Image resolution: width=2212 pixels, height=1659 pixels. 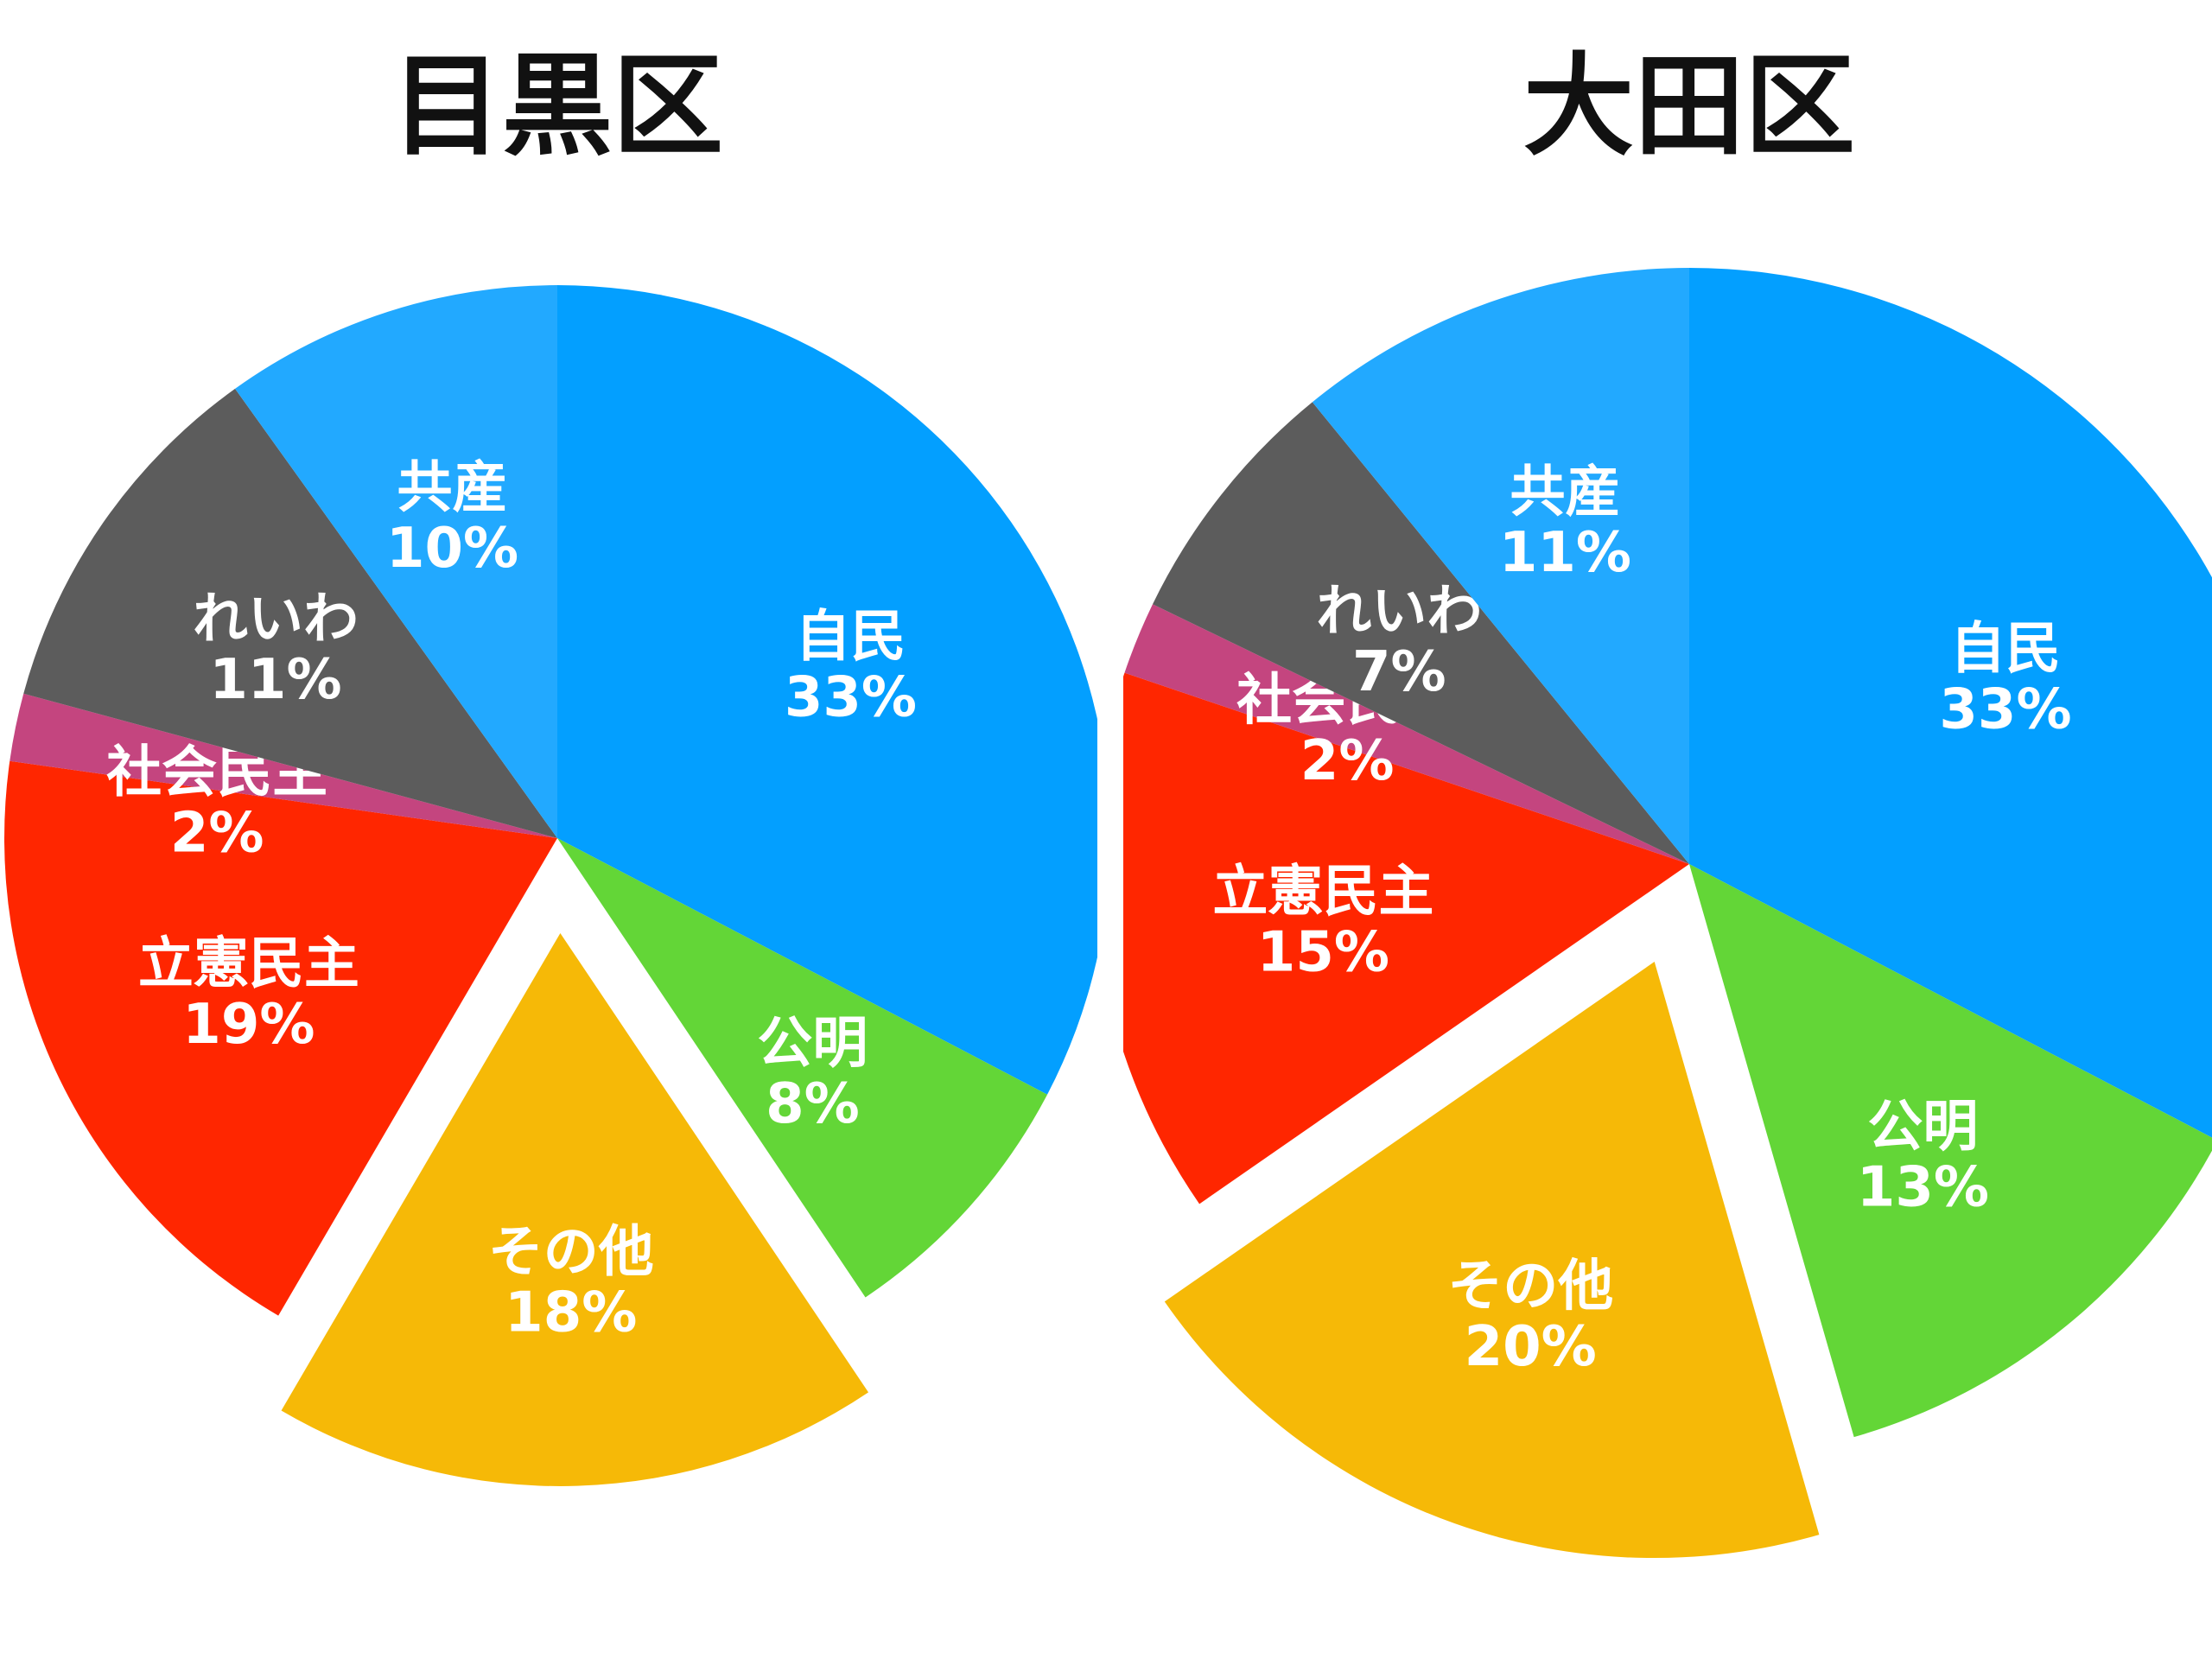 I want to click on chart-title-meguro: 目黒区, so click(x=557, y=106).